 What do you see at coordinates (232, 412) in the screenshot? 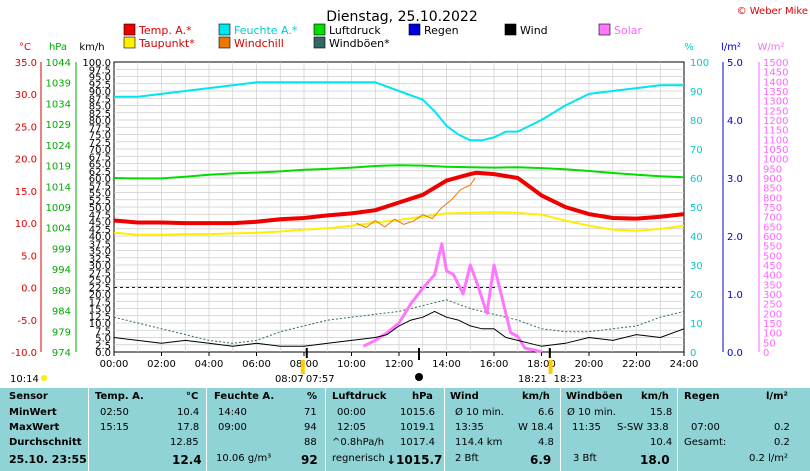
I see `min-hum-time: 14:40` at bounding box center [232, 412].